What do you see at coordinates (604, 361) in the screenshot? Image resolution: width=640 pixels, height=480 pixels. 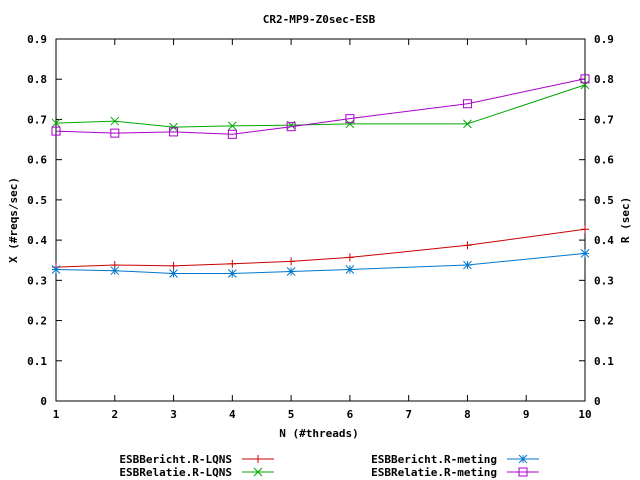 I see `y2-tick-label: 0.1` at bounding box center [604, 361].